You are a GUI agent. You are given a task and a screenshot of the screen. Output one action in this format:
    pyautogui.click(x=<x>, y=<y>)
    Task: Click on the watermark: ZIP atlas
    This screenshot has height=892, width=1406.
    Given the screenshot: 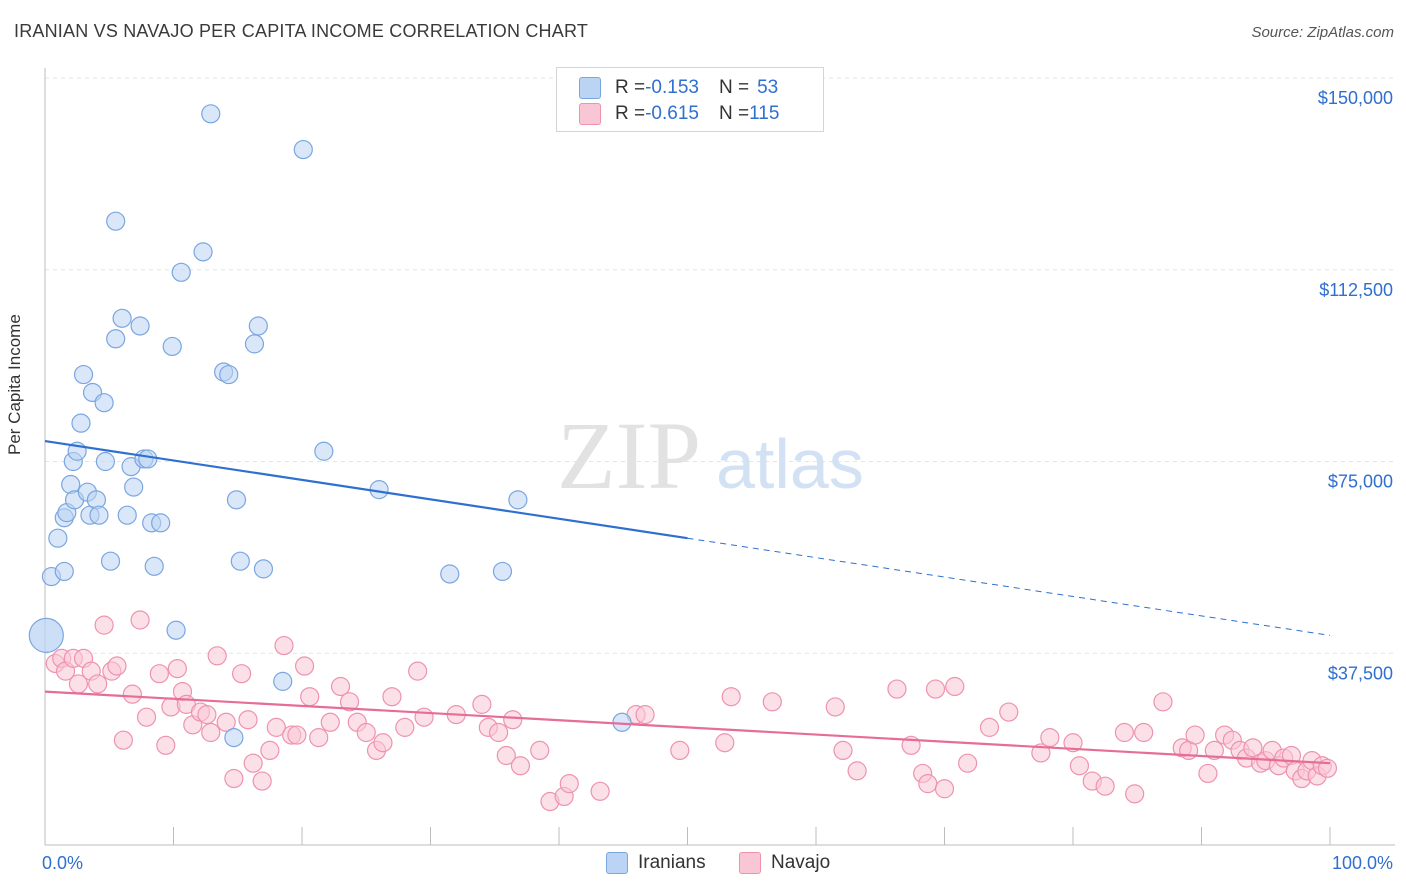 What is the action you would take?
    pyautogui.click(x=710, y=455)
    